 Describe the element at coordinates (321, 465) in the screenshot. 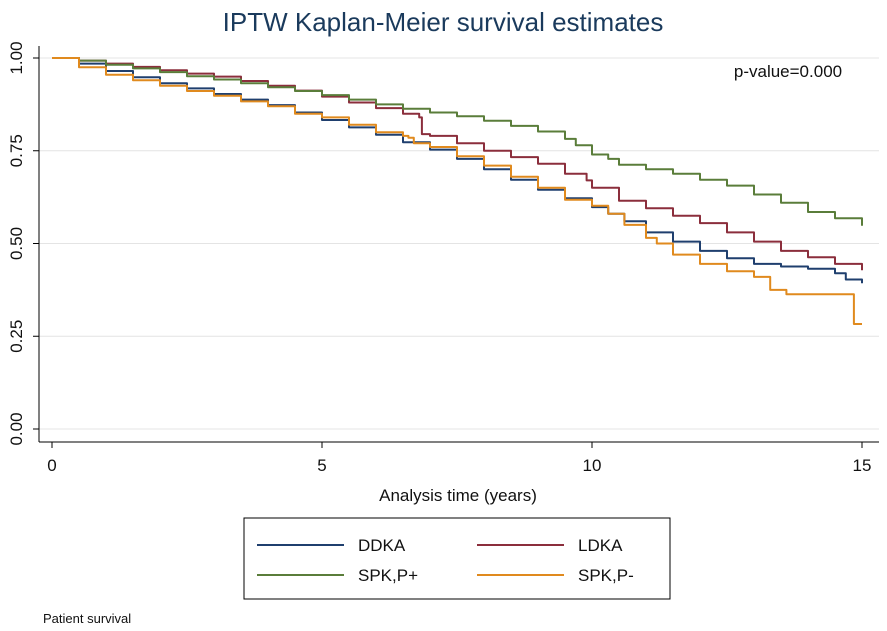

I see `x-tick-label: 5` at that location.